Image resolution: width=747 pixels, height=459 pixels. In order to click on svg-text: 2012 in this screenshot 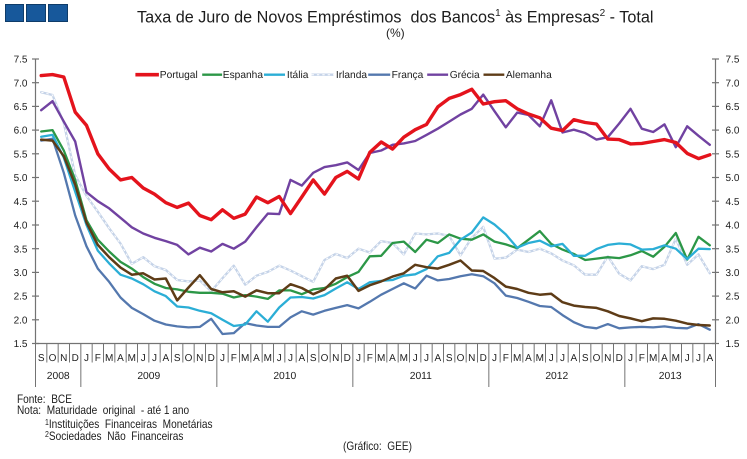, I will do `click(556, 376)`.